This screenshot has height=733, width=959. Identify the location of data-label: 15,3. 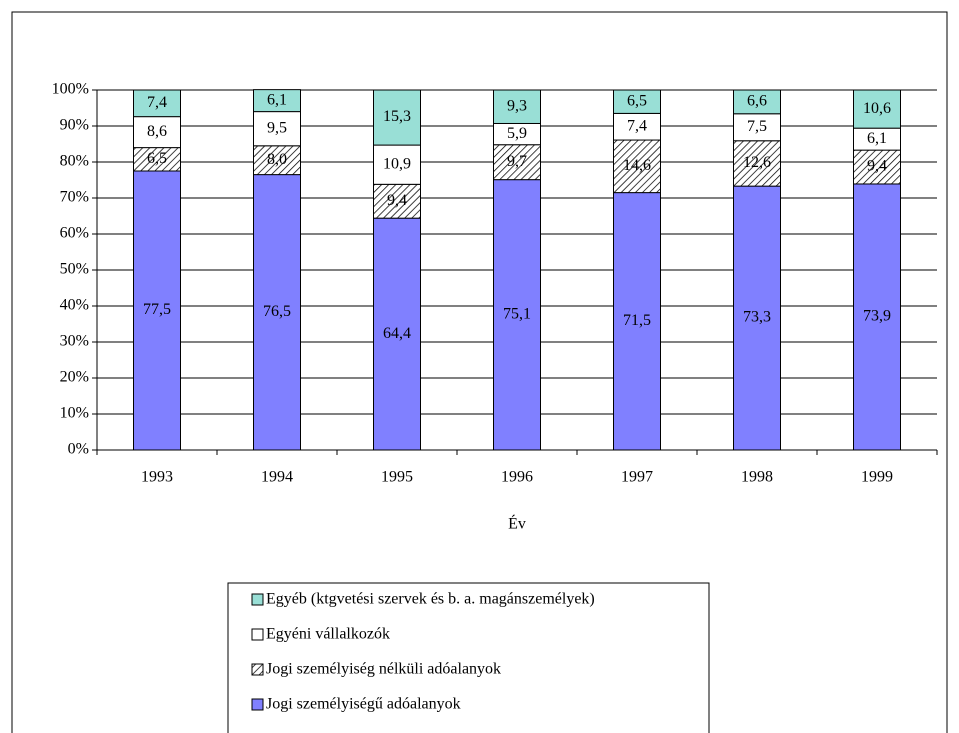
(397, 116).